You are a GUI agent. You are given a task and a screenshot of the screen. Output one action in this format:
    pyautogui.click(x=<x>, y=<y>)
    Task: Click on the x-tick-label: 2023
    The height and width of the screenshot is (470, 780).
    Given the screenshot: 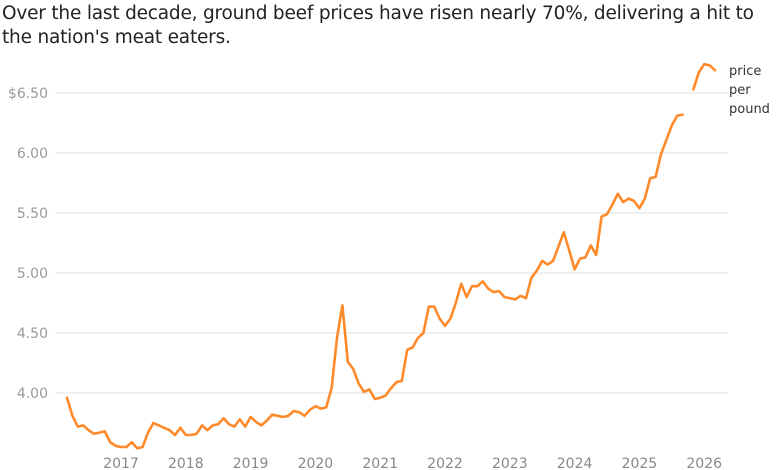 What is the action you would take?
    pyautogui.click(x=510, y=463)
    